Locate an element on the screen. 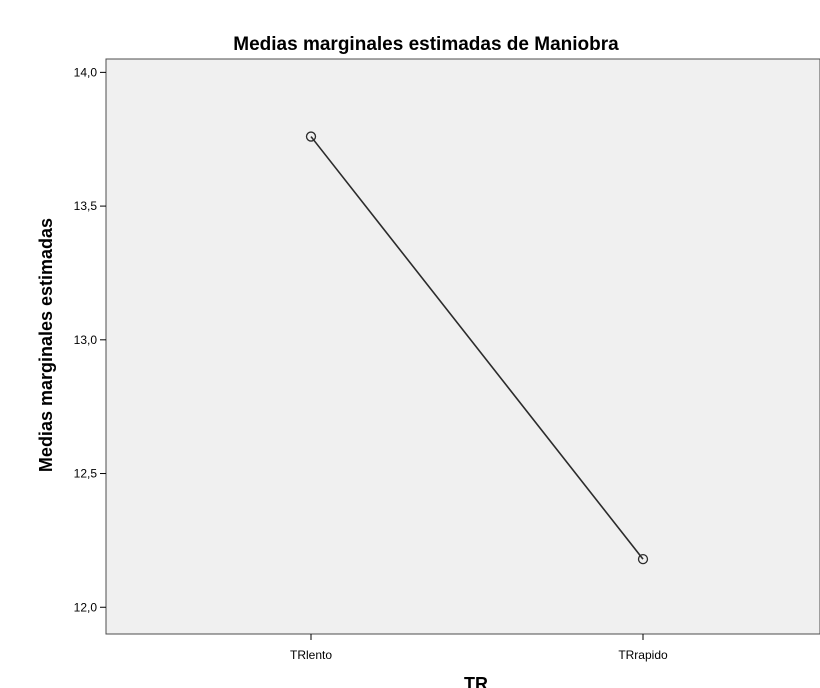  chart-title: Medias marginales estimadas de Maniobra is located at coordinates (426, 44).